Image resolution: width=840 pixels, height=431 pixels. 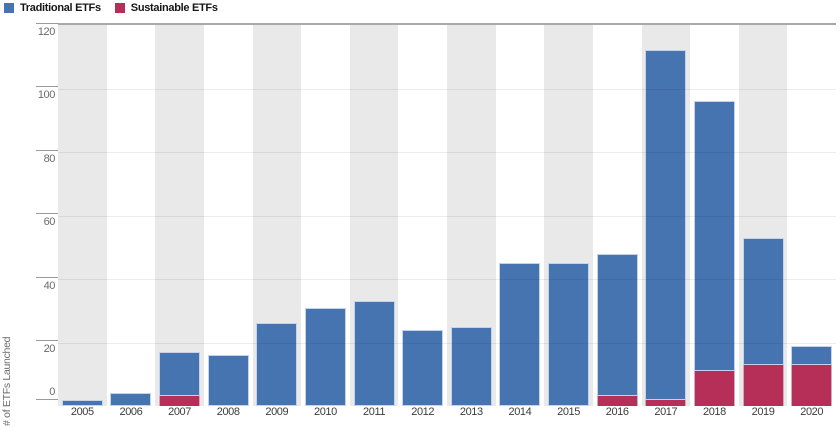 What do you see at coordinates (82, 412) in the screenshot?
I see `x-tick-label-2005: 2005` at bounding box center [82, 412].